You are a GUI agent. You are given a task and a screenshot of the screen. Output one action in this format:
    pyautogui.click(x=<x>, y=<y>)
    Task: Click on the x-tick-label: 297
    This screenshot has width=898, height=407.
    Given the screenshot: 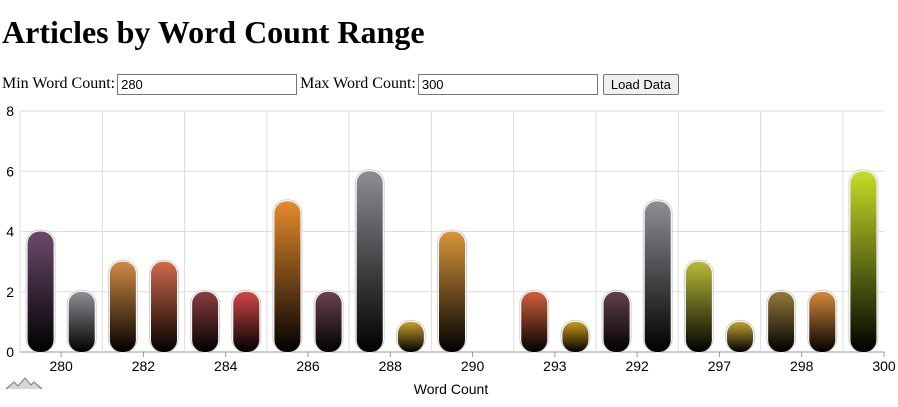 What is the action you would take?
    pyautogui.click(x=720, y=366)
    